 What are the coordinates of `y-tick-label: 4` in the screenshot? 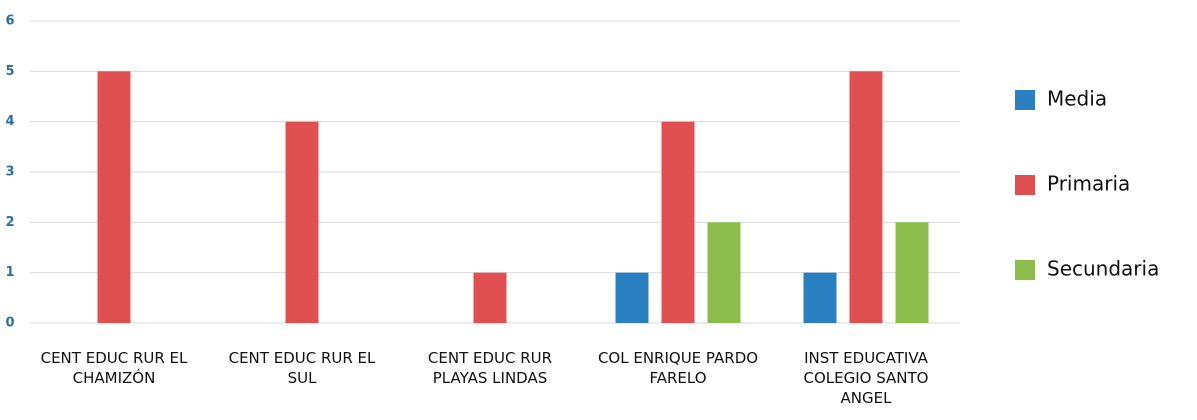 It's located at (9, 121).